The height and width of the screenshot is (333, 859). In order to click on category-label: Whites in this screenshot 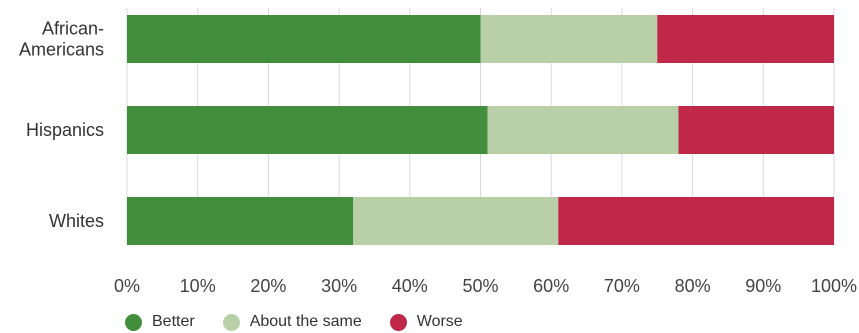, I will do `click(76, 221)`.